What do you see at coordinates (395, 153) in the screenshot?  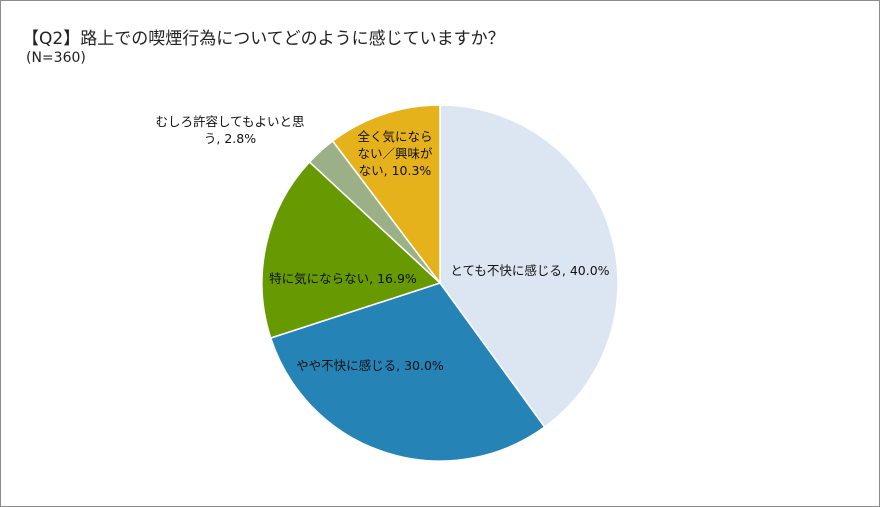 I see `data-label: 全く気にならない／興味がない, 10.3%` at bounding box center [395, 153].